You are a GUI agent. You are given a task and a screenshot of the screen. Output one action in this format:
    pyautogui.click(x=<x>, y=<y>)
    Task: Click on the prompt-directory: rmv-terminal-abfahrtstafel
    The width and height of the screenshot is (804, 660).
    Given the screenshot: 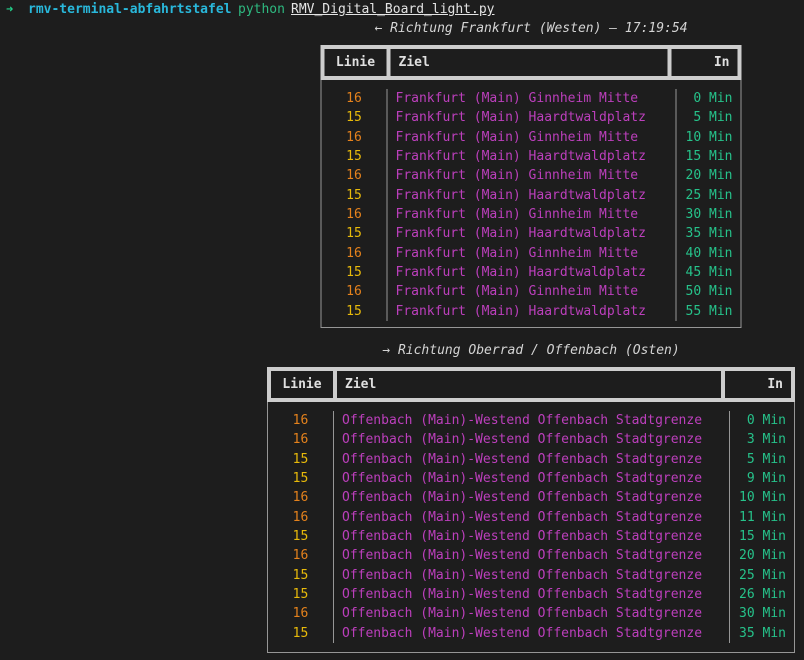 What is the action you would take?
    pyautogui.click(x=130, y=9)
    